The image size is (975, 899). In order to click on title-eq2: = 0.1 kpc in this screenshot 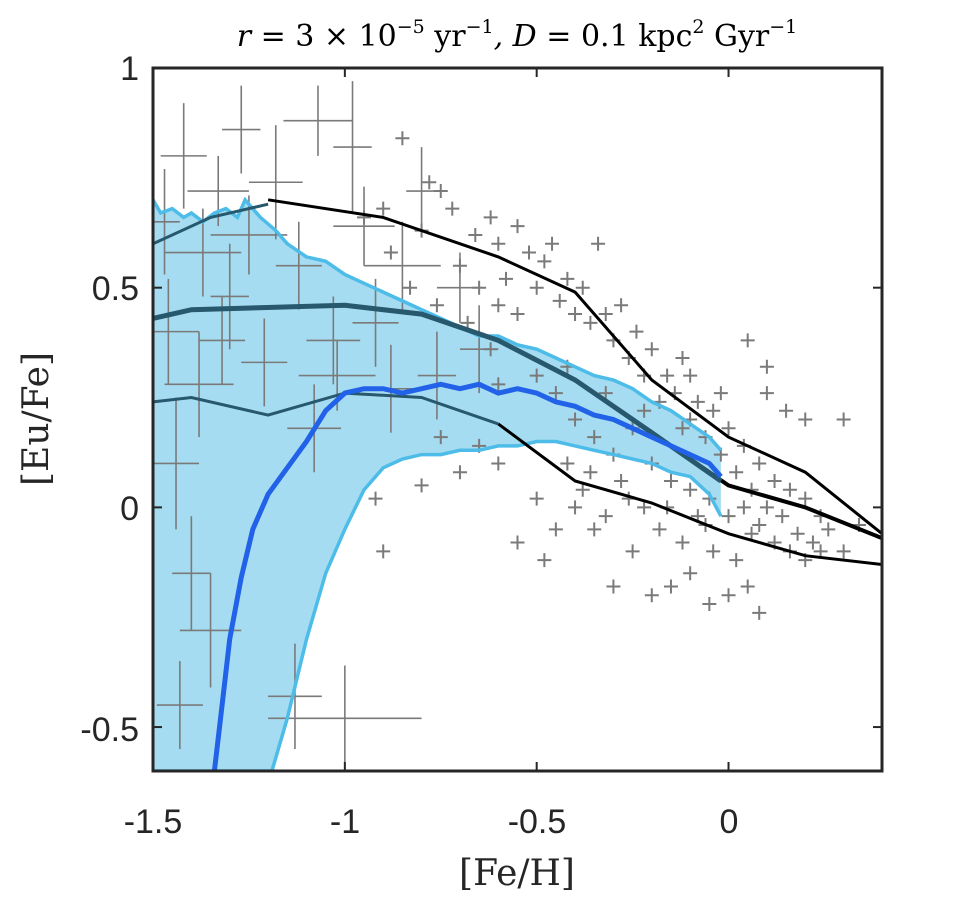, I will do `click(615, 36)`.